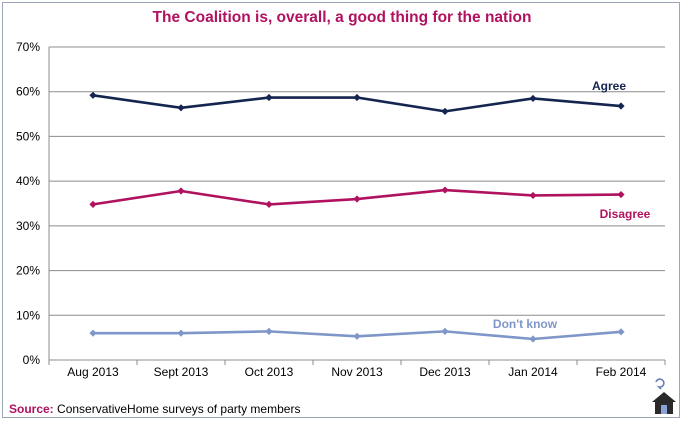  I want to click on x-tick-label: Aug 2013, so click(93, 372).